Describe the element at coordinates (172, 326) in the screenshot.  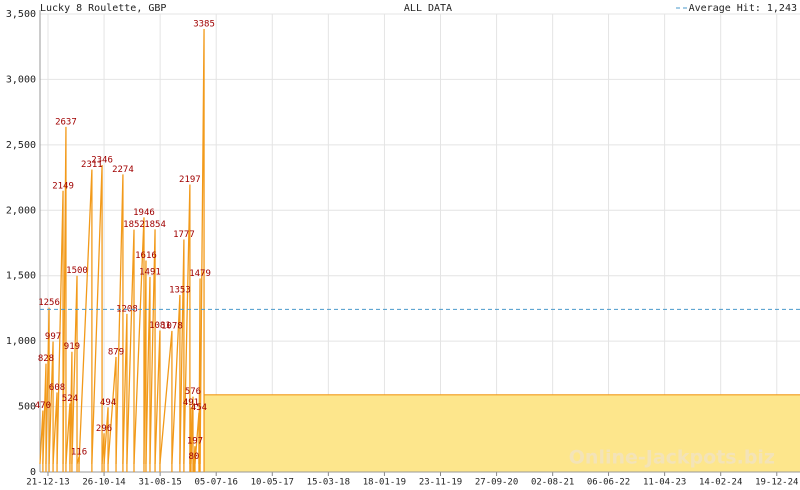
I see `value-label: 1078` at that location.